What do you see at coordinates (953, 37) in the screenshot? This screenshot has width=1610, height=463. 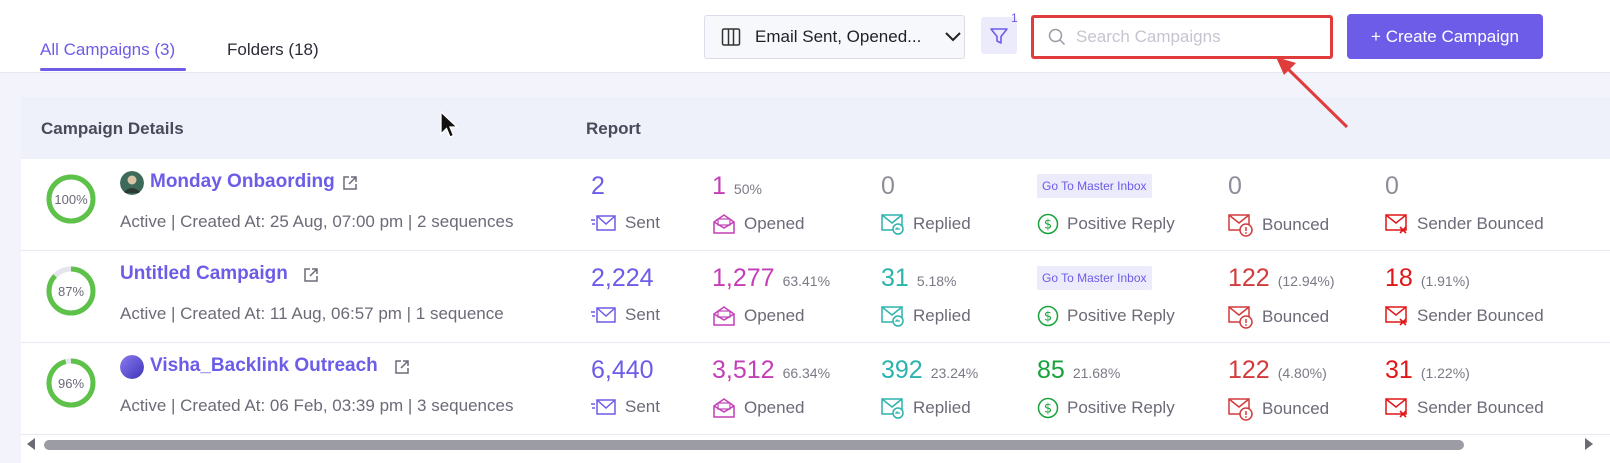 I see `chevron-down-icon` at bounding box center [953, 37].